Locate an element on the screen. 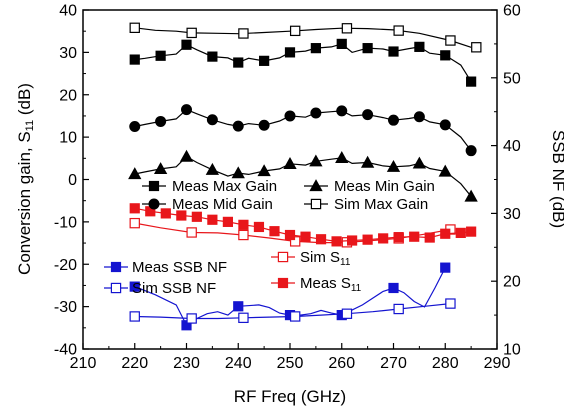  y-left-axis-label-main: Conversion gain, S is located at coordinates (24, 203).